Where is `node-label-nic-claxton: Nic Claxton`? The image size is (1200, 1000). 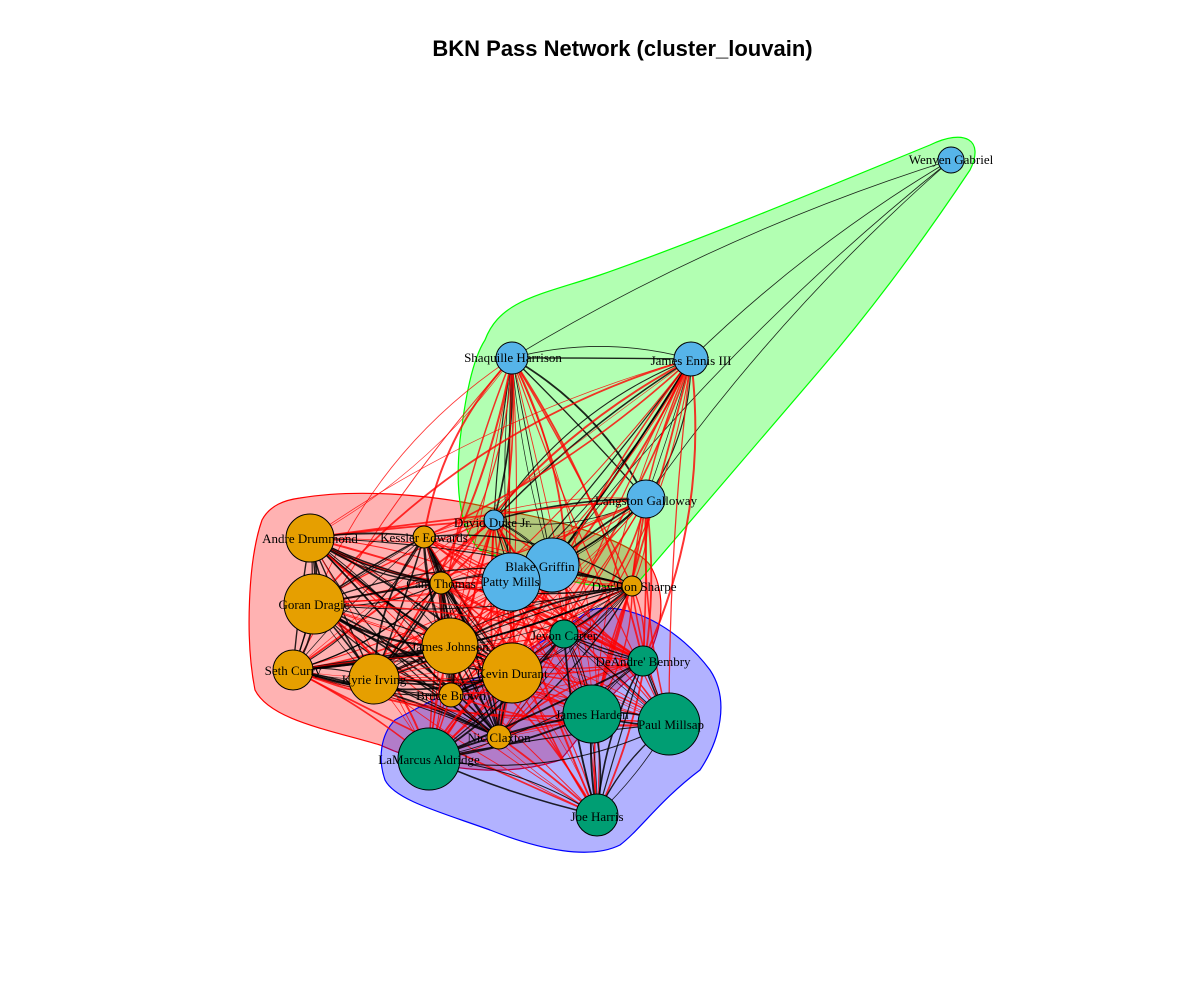
node-label-nic-claxton: Nic Claxton is located at coordinates (499, 737).